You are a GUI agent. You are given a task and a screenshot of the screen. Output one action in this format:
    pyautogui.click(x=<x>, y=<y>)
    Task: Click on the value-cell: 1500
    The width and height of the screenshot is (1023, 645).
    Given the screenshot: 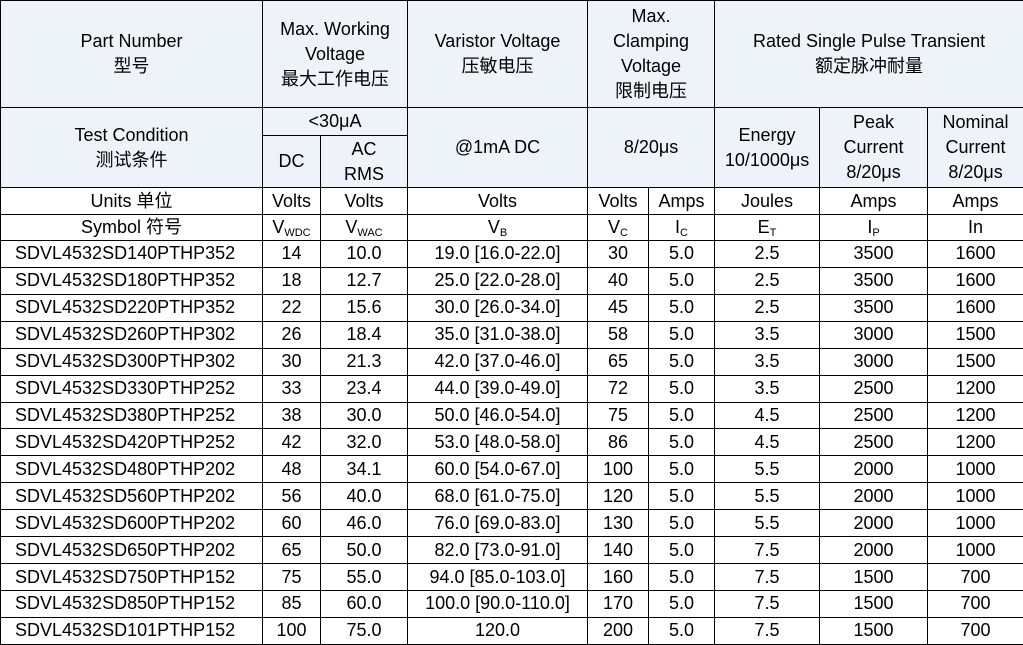 What is the action you would take?
    pyautogui.click(x=975, y=361)
    